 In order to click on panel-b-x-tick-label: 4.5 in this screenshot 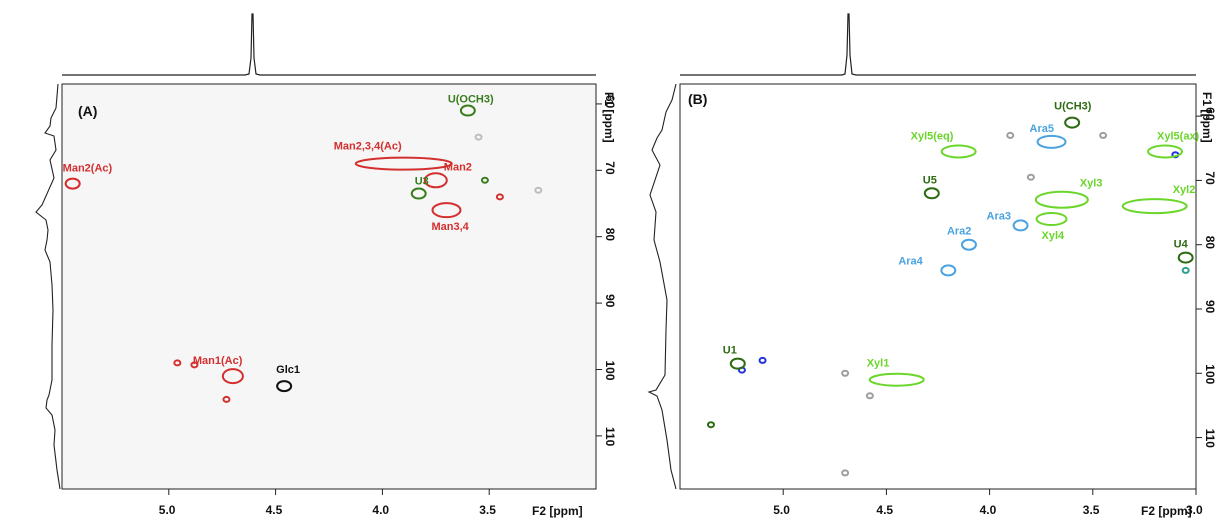, I will do `click(884, 510)`.